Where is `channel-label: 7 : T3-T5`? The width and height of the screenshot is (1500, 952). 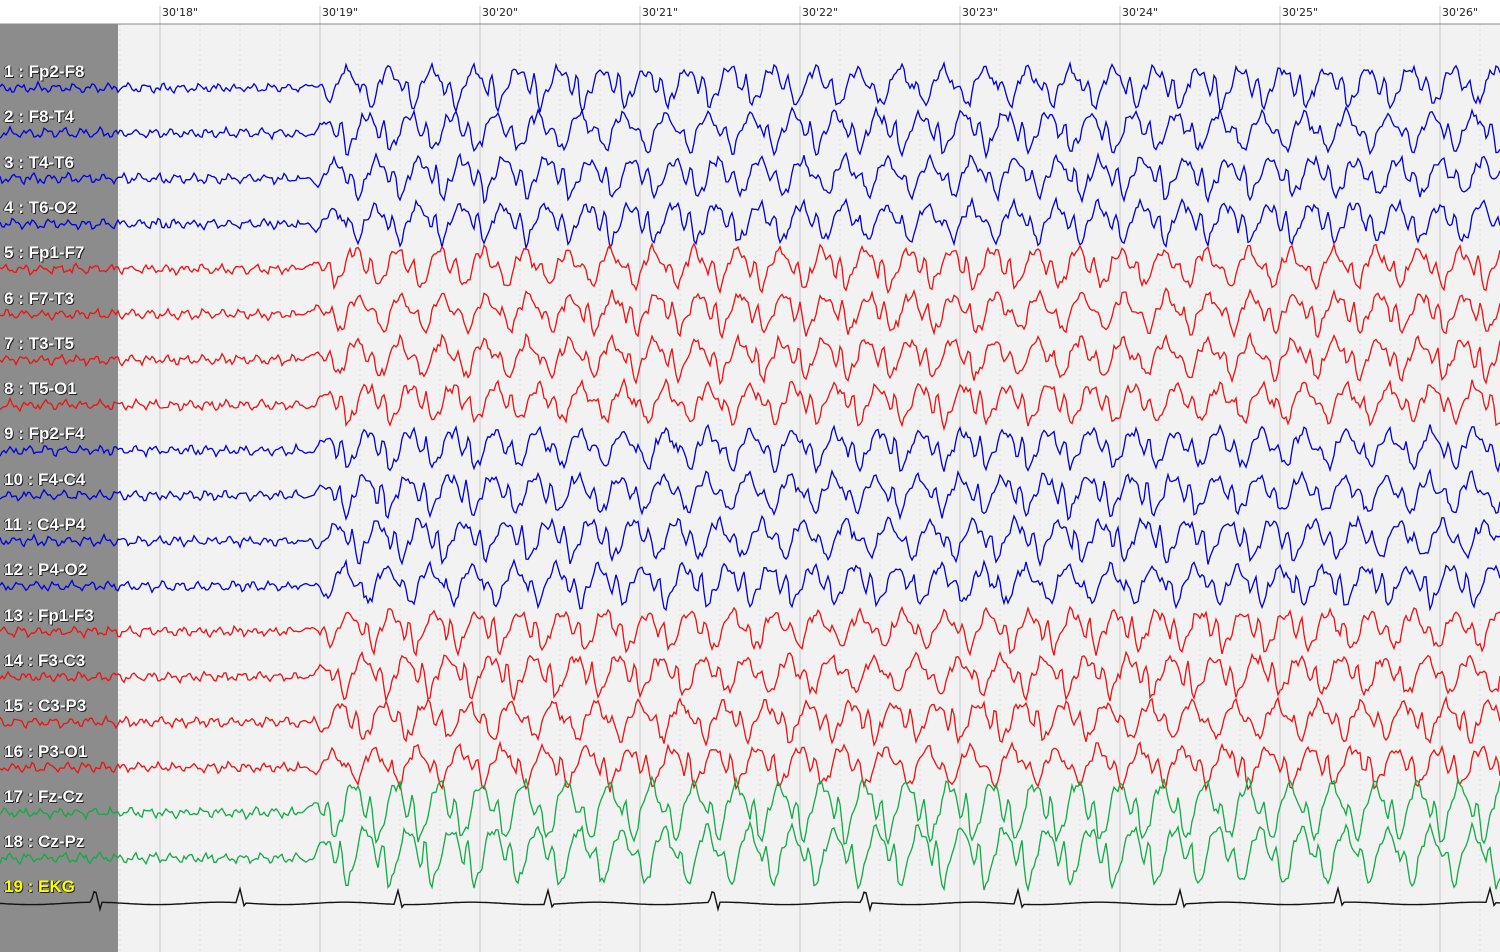
channel-label: 7 : T3-T5 is located at coordinates (39, 343).